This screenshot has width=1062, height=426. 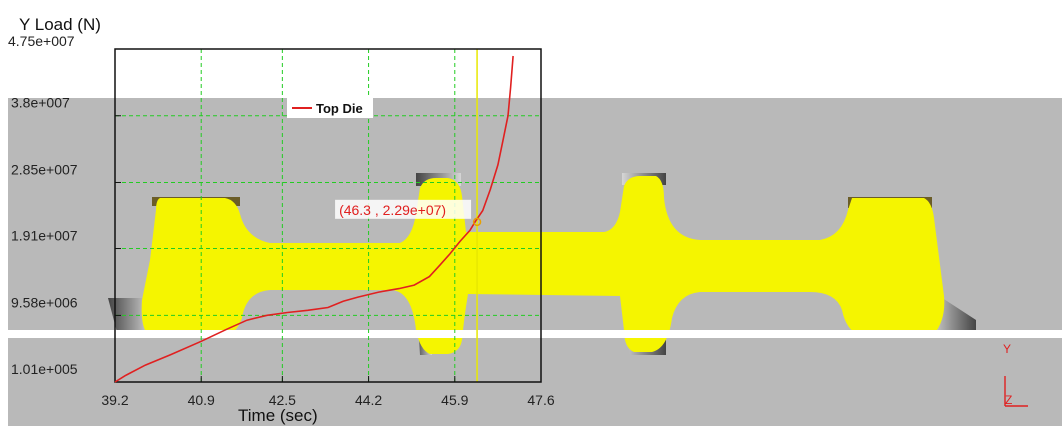 I want to click on x-tick-label: 40.9, so click(x=201, y=400).